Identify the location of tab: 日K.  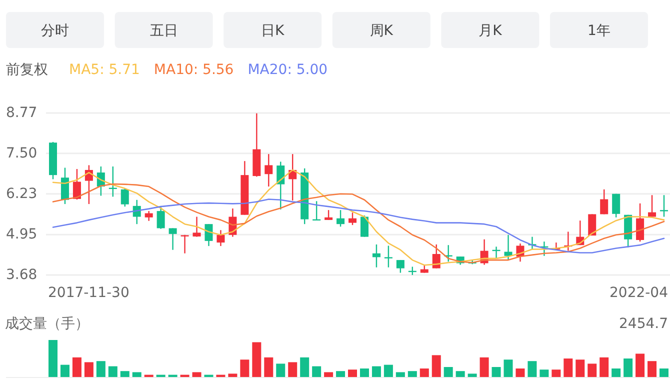
(273, 30).